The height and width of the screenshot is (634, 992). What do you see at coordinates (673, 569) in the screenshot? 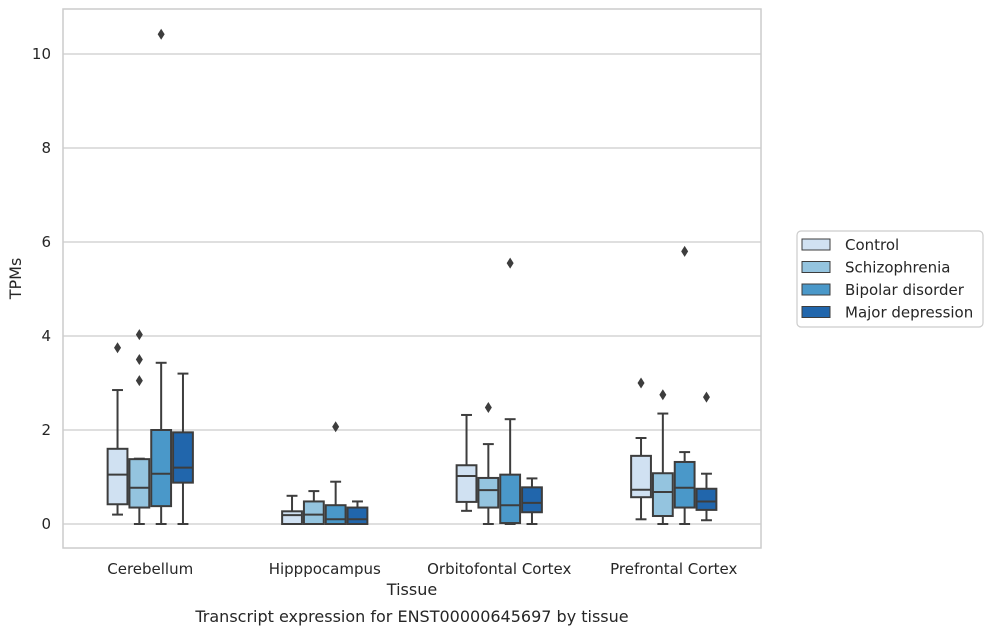
I see `x-tick-label: Prefrontal Cortex` at bounding box center [673, 569].